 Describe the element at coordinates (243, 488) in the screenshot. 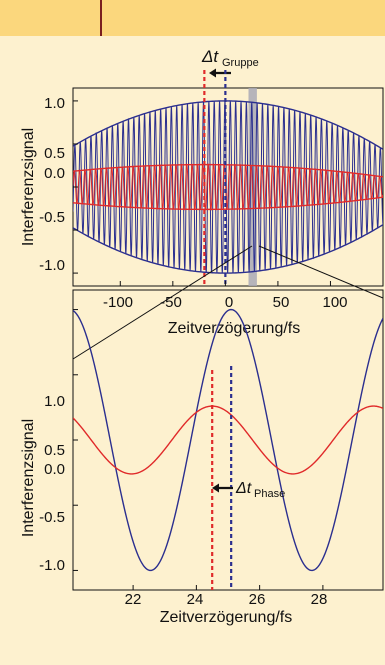

I see `phase-delay-symbol: Δt` at that location.